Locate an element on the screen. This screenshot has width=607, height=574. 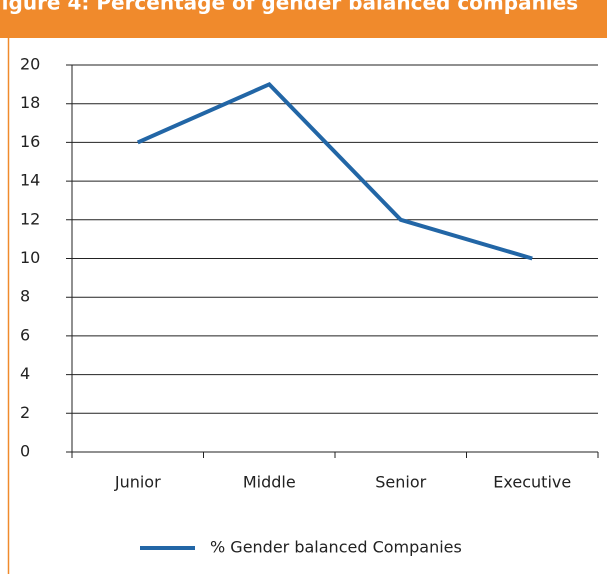
y-tick-label: 8 is located at coordinates (25, 296).